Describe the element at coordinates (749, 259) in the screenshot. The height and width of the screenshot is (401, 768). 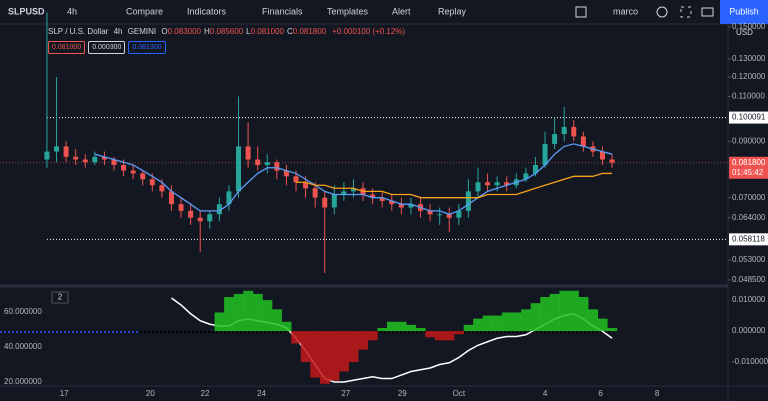
I see `tick-label: 0.053000` at that location.